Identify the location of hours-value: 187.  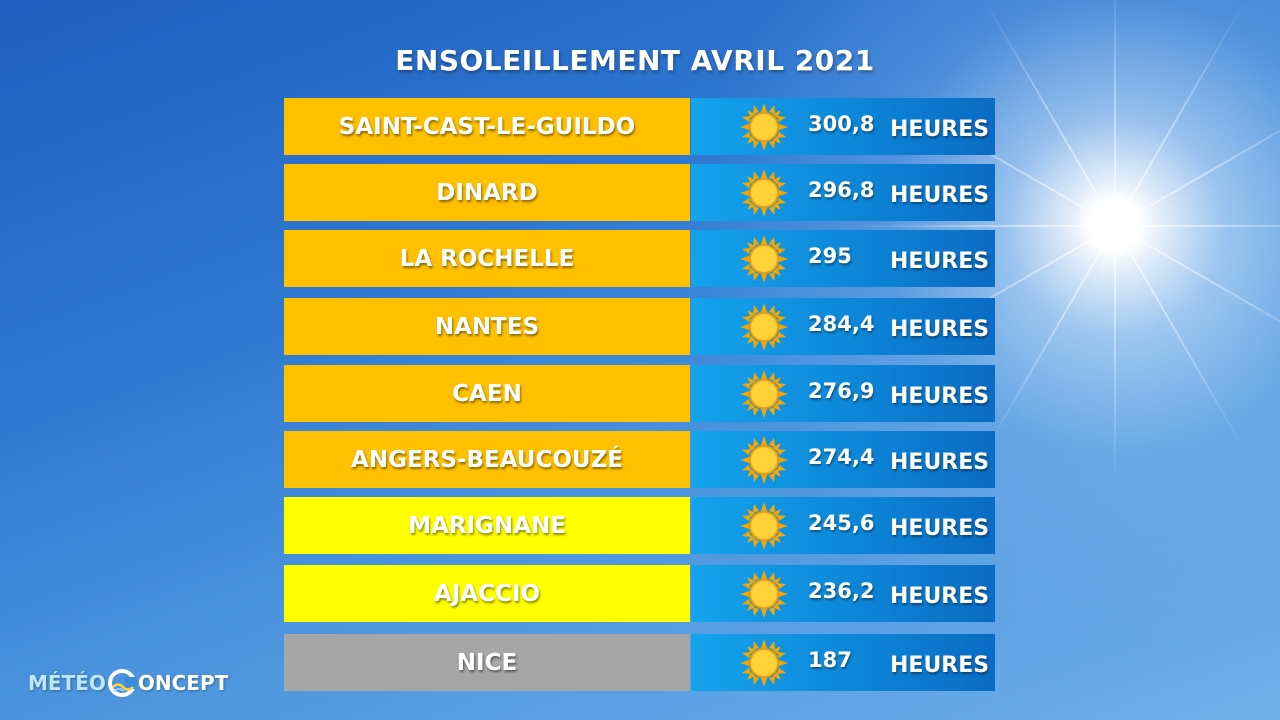
(830, 660).